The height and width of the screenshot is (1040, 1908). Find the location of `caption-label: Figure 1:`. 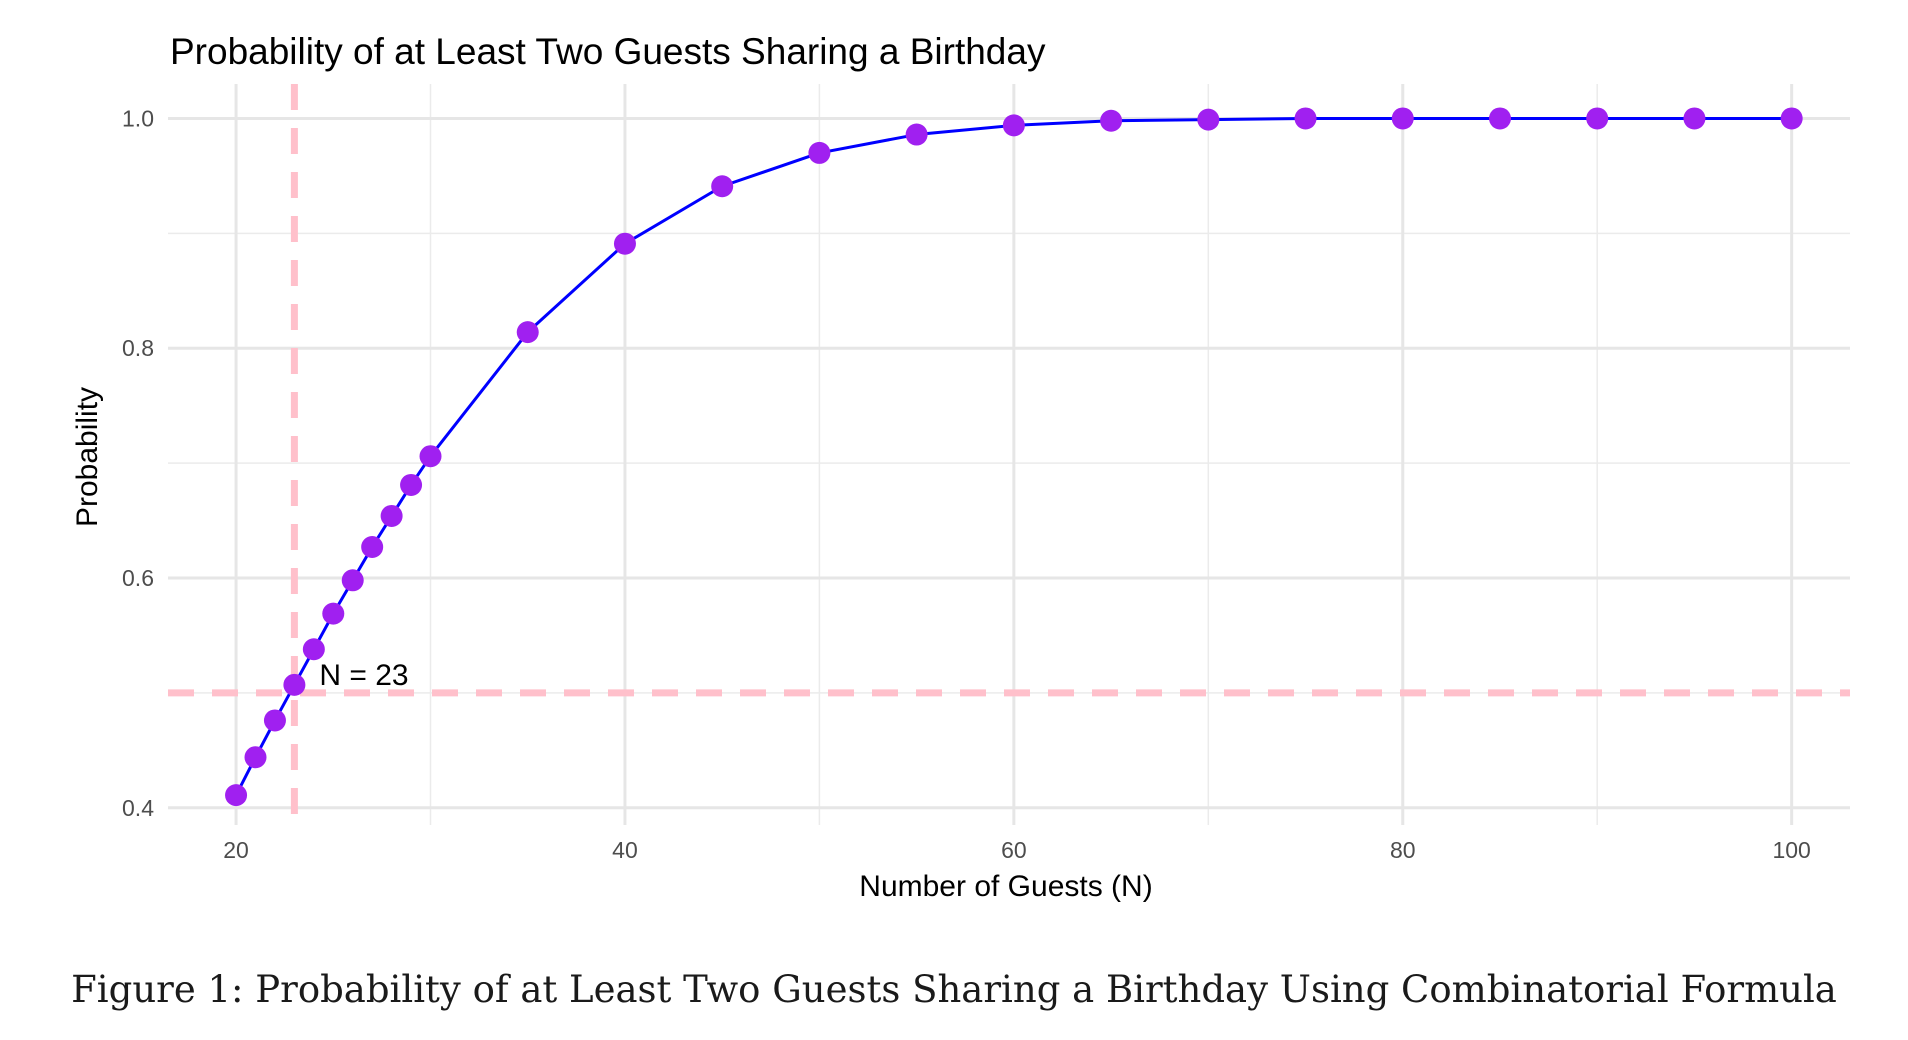

caption-label: Figure 1: is located at coordinates (157, 989).